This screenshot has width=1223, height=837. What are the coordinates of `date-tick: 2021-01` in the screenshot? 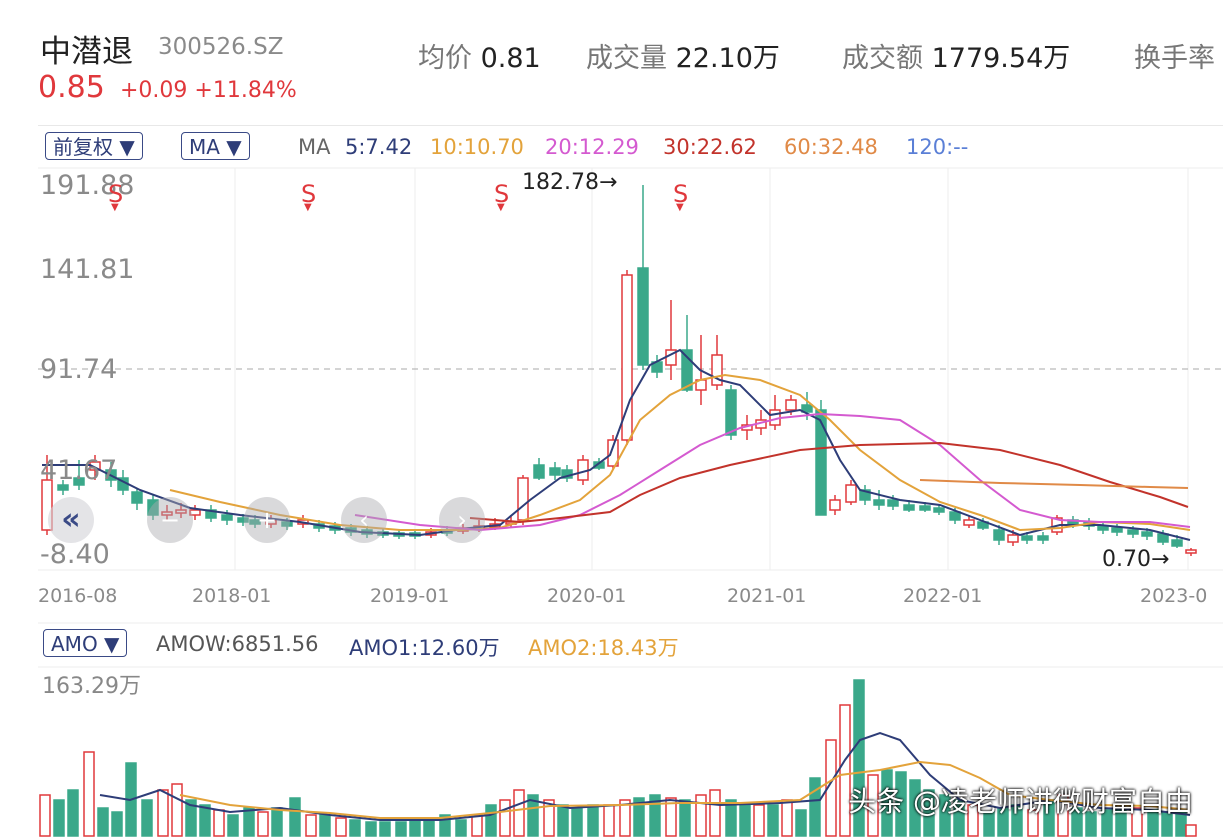 It's located at (767, 596).